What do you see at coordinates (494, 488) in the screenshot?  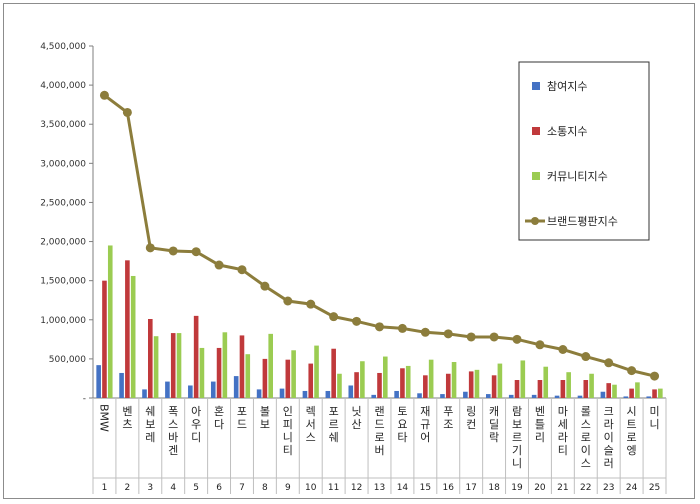 I see `x-rank-label: 18` at bounding box center [494, 488].